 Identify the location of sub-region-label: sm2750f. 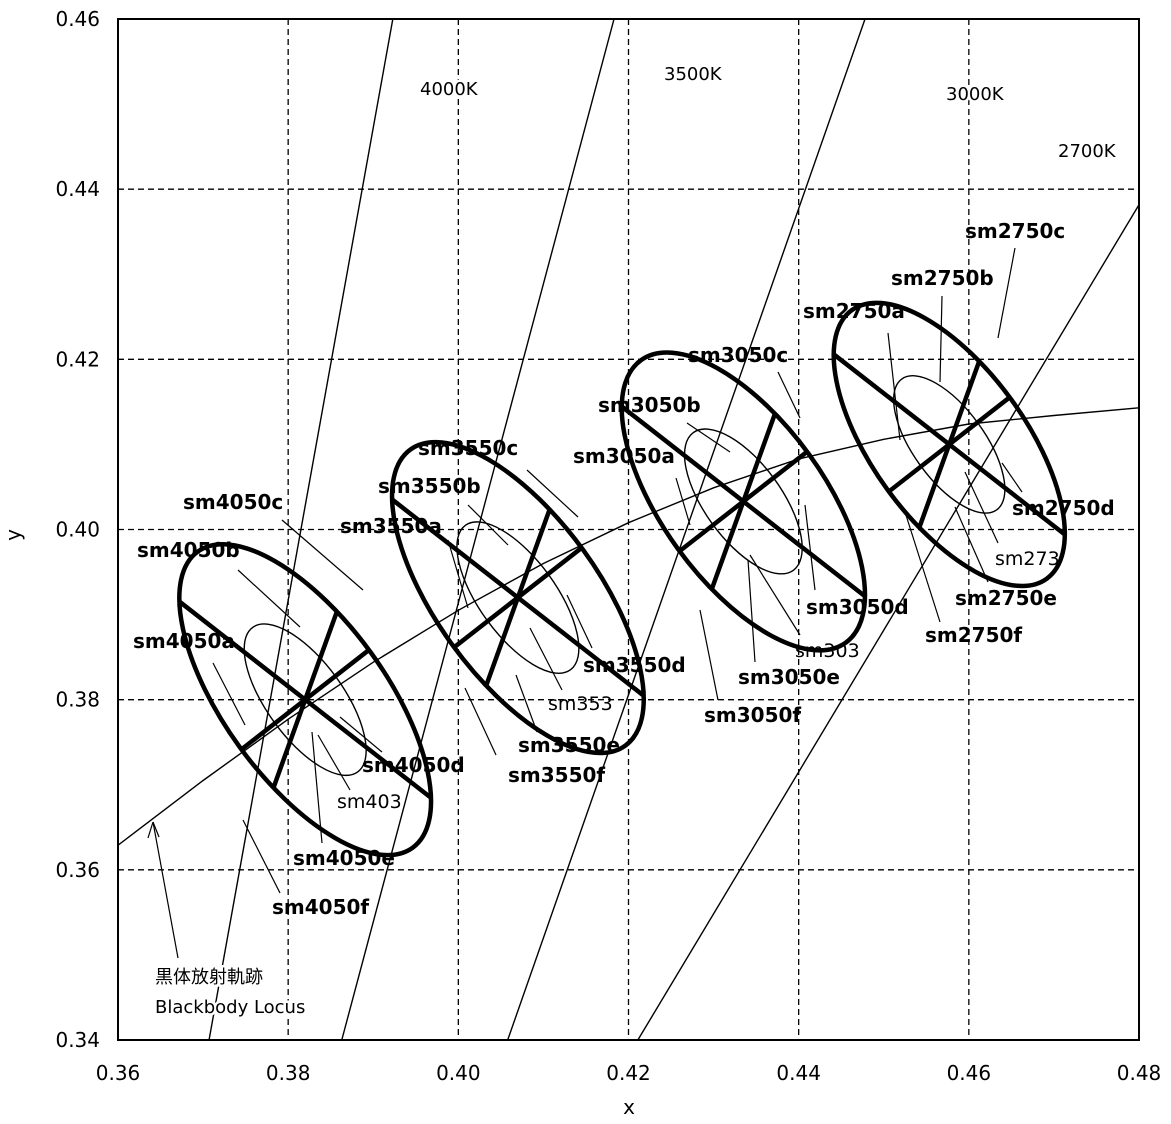
(973, 635).